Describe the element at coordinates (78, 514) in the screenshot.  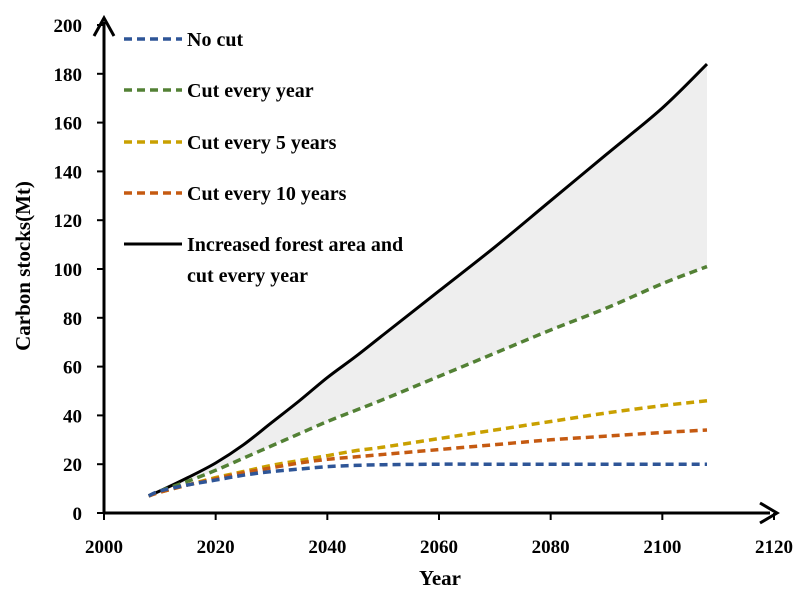
I see `y-tick-label: 0` at that location.